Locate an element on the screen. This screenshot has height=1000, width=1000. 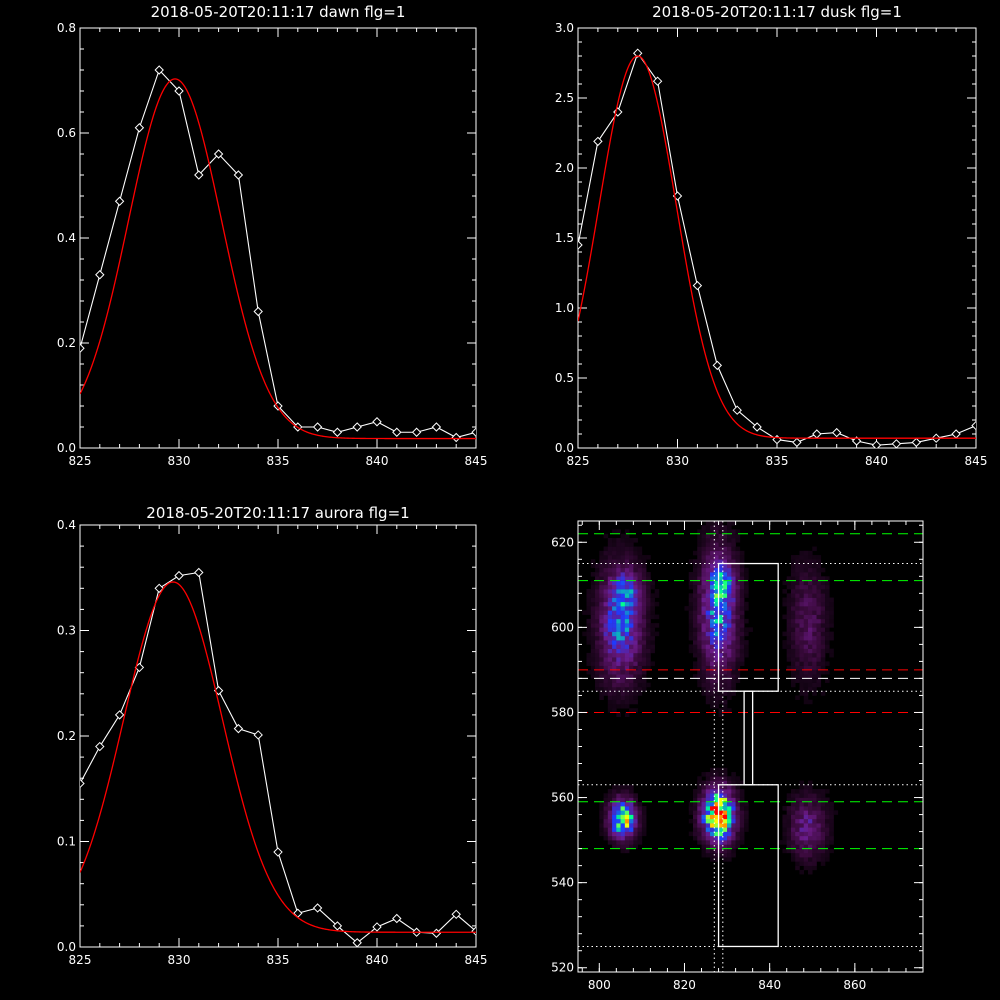
panel-aurora-xtick-label: 845 is located at coordinates (476, 960).